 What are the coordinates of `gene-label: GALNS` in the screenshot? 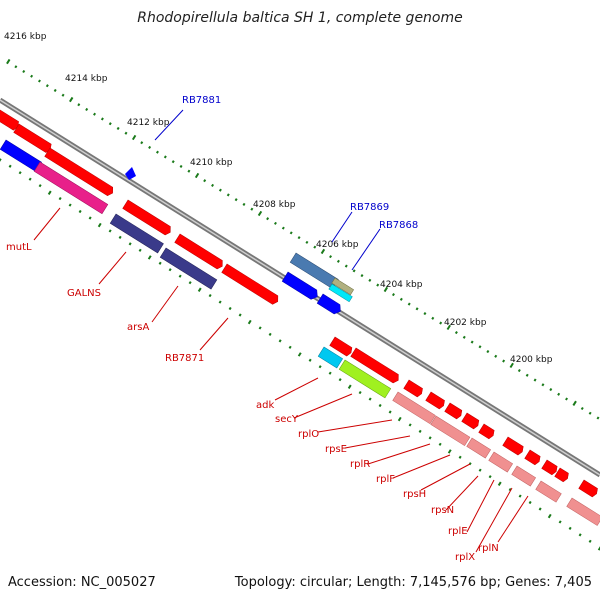 It's located at (84, 293).